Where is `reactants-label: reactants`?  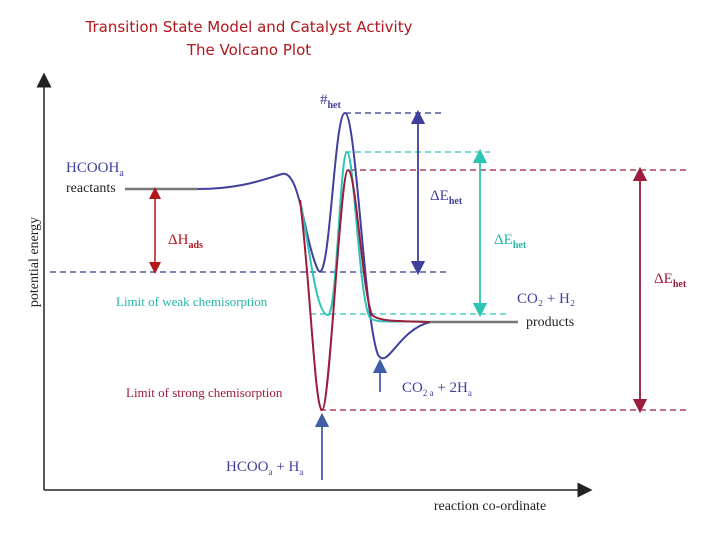
reactants-label: reactants is located at coordinates (91, 188).